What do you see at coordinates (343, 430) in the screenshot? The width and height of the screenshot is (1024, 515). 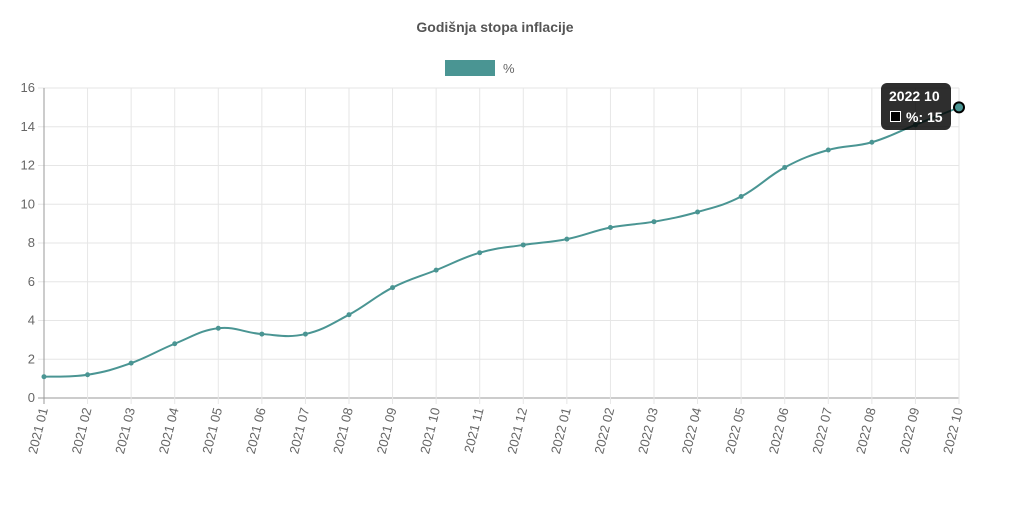 I see `x-tick-label: 2021 08` at bounding box center [343, 430].